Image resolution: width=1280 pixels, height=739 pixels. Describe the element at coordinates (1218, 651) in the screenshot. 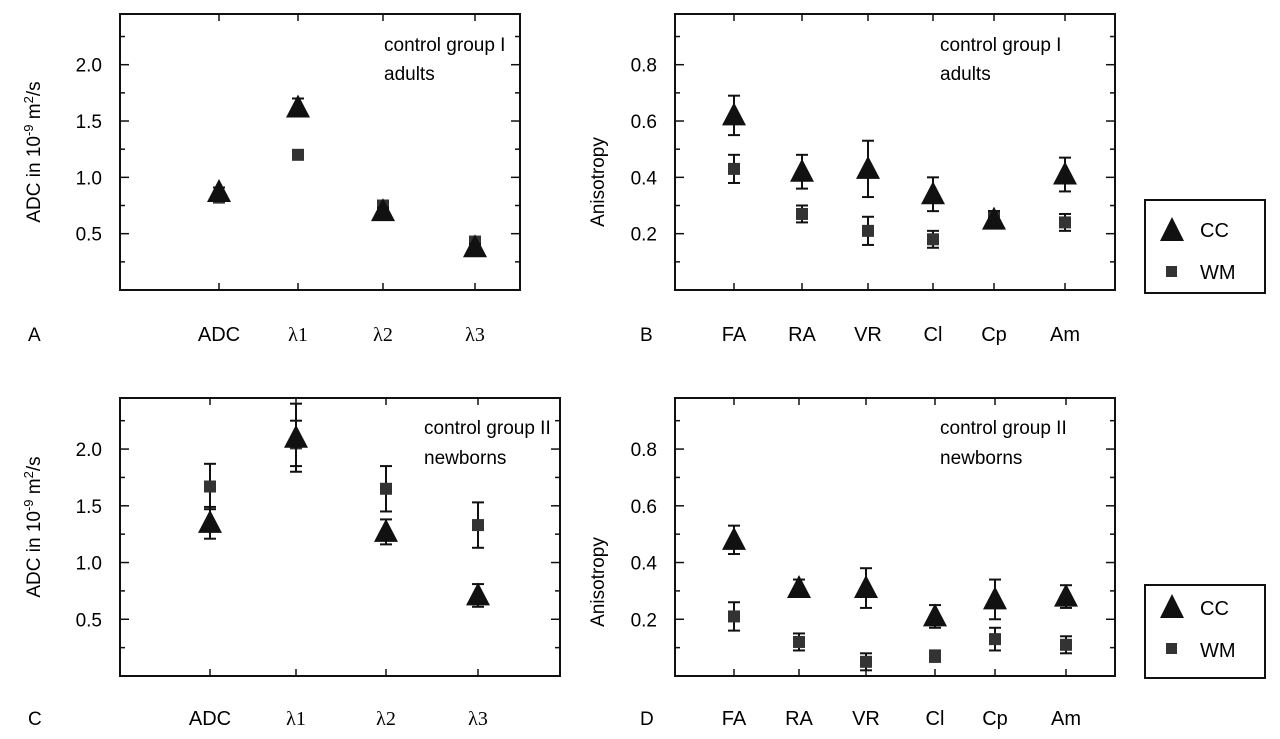

I see `legend-wm-label: WM` at that location.